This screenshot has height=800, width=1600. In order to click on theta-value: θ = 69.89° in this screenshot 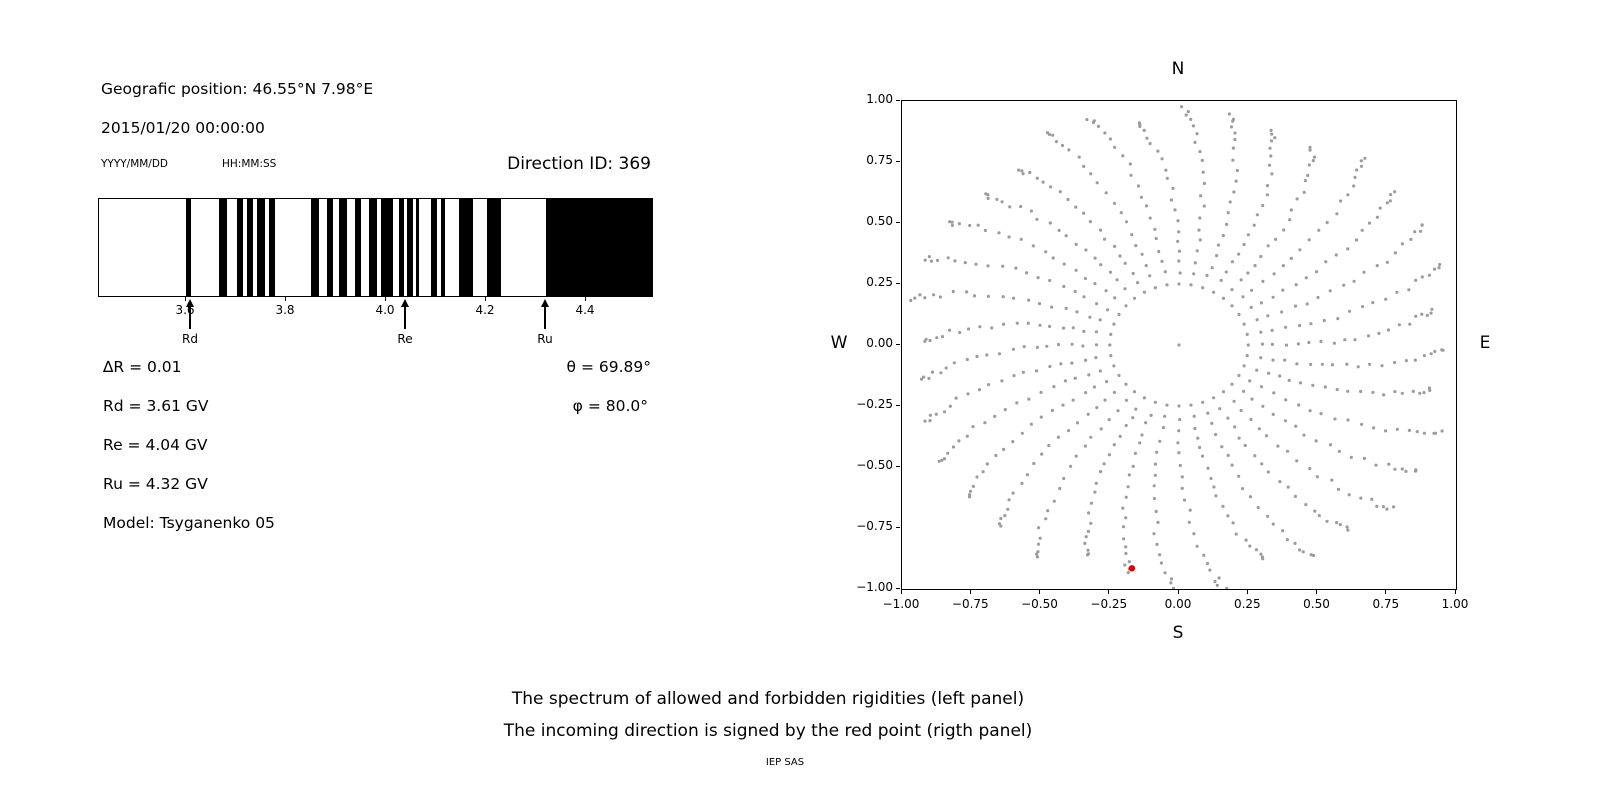, I will do `click(608, 367)`.